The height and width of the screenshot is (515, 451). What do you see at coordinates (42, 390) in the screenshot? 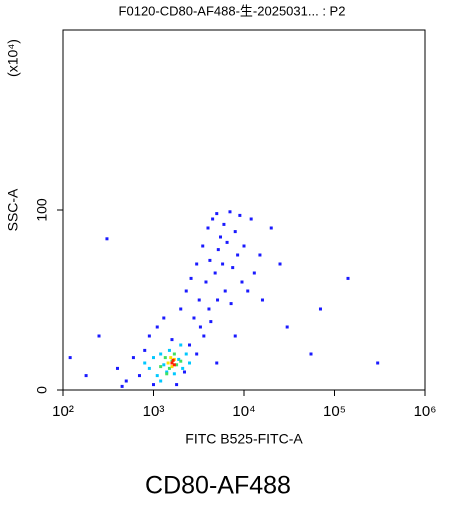
I see `y-tick-label: 0` at bounding box center [42, 390].